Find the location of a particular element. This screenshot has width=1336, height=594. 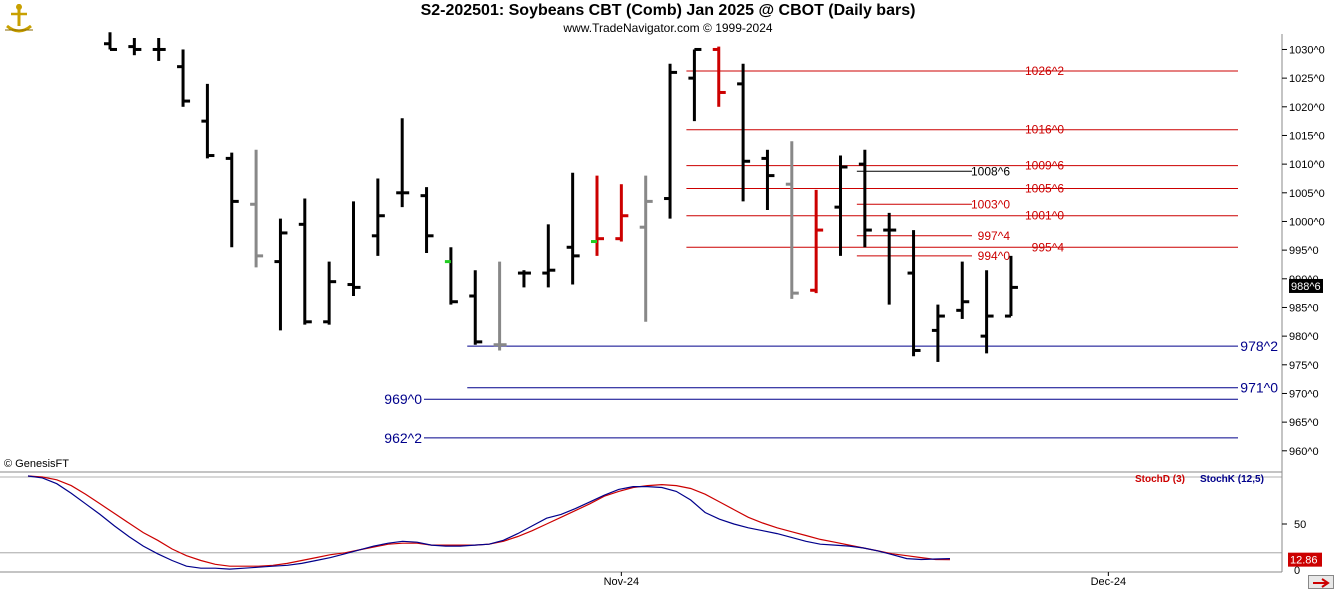

price-level-label: 997^4 is located at coordinates (994, 236).